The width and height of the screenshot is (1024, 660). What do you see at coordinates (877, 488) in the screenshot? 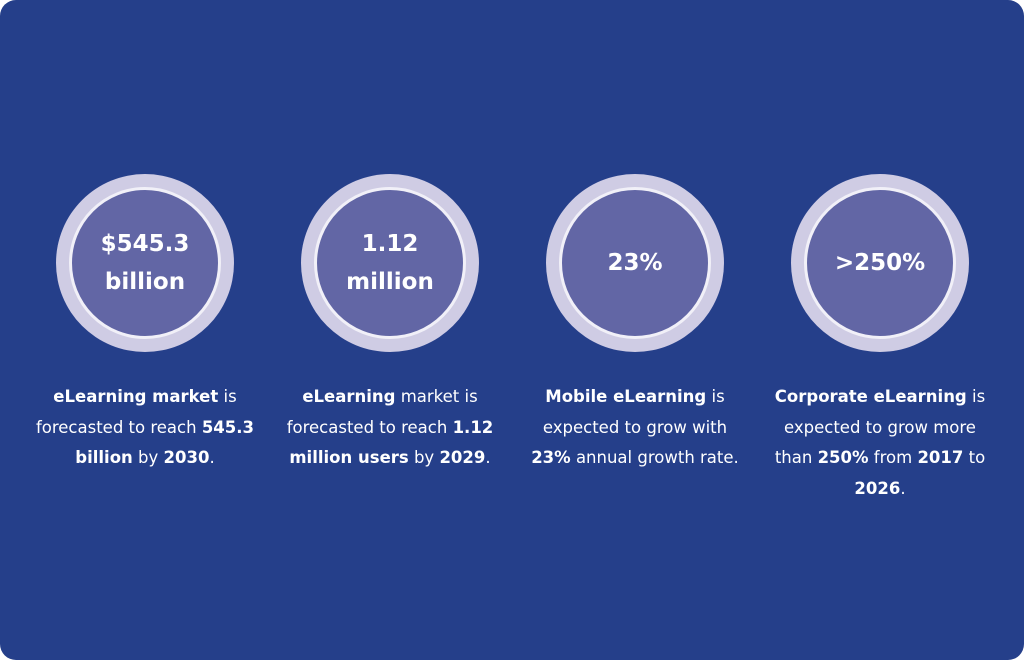
I see `highlight-text: 2026` at bounding box center [877, 488].